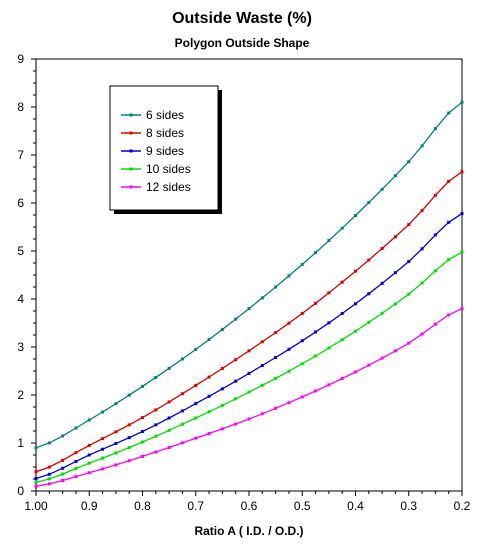 The height and width of the screenshot is (550, 485). I want to click on x-tick-label: 0.5, so click(302, 506).